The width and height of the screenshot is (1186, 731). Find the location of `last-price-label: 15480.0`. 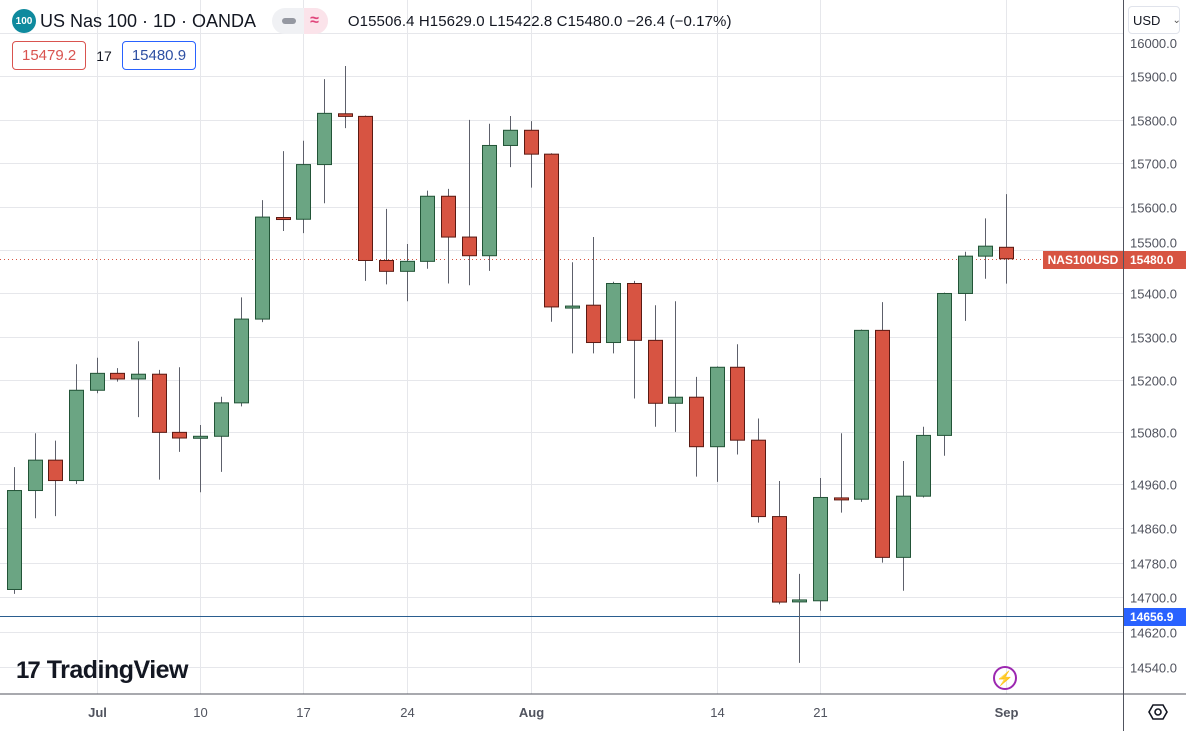

last-price-label: 15480.0 is located at coordinates (1155, 259).